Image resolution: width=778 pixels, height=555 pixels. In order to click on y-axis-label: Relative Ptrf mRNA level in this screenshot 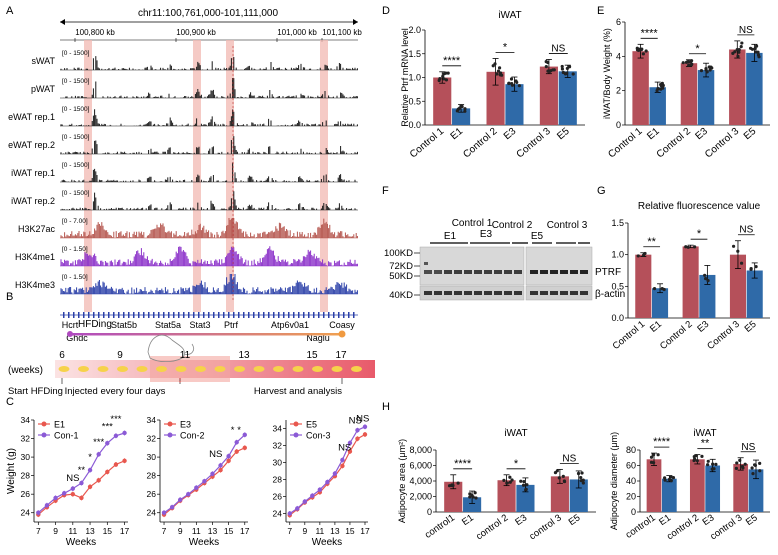, I will do `click(405, 77)`.